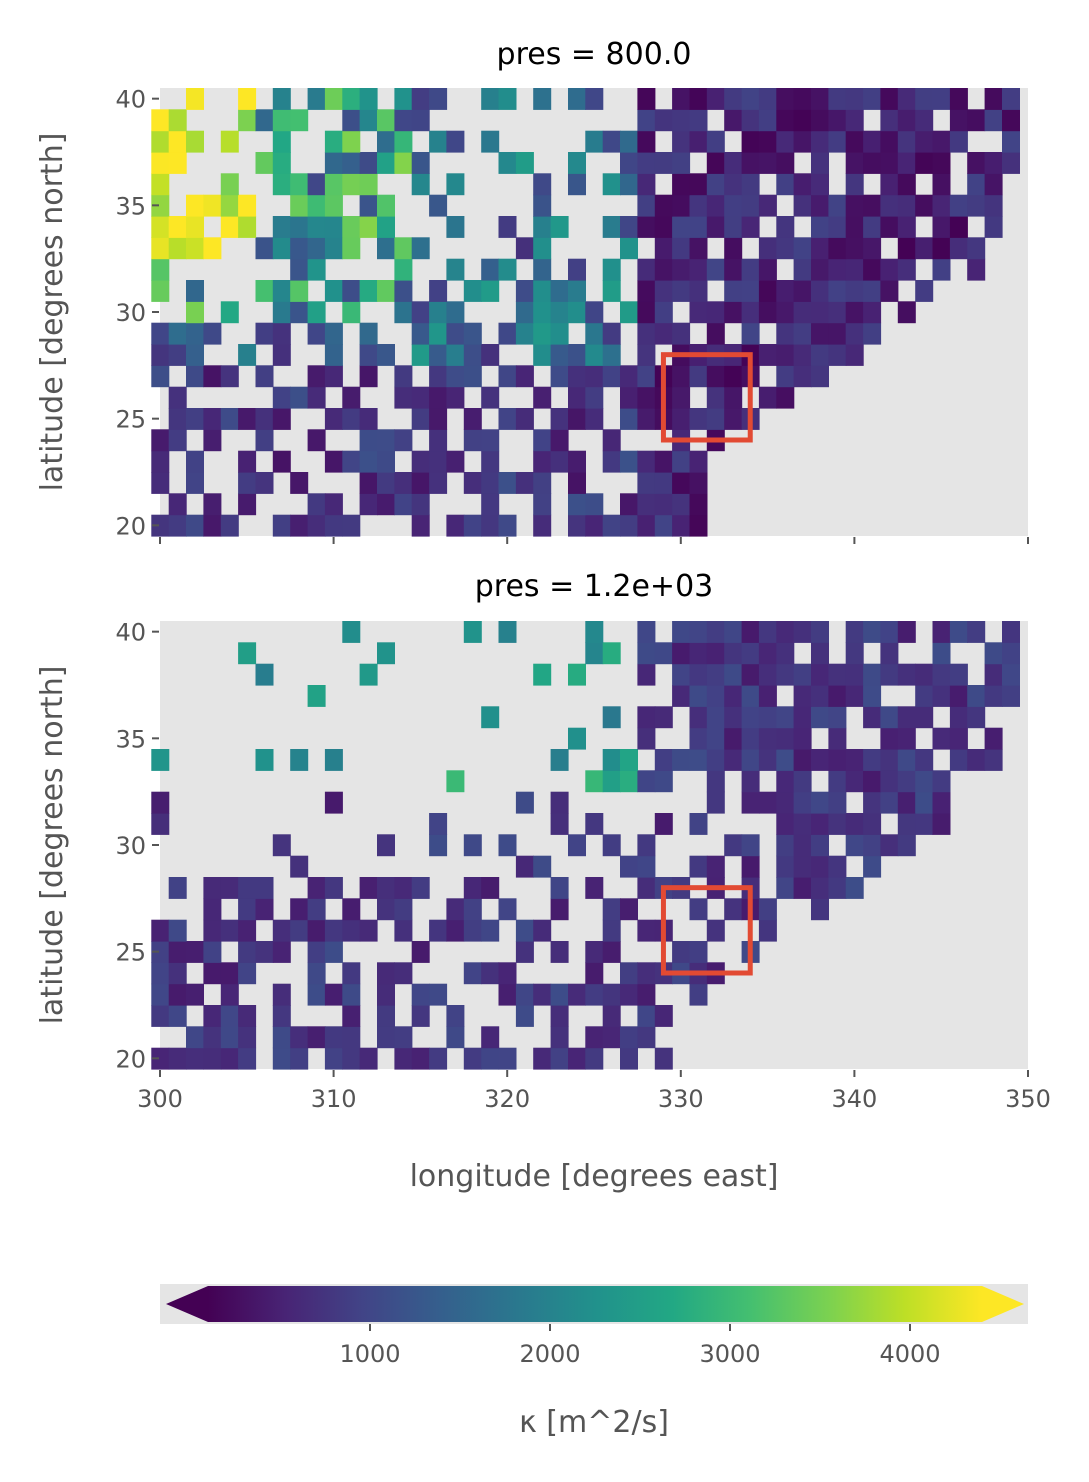 The image size is (1089, 1482). What do you see at coordinates (130, 953) in the screenshot?
I see `y-tick-label: 25` at bounding box center [130, 953].